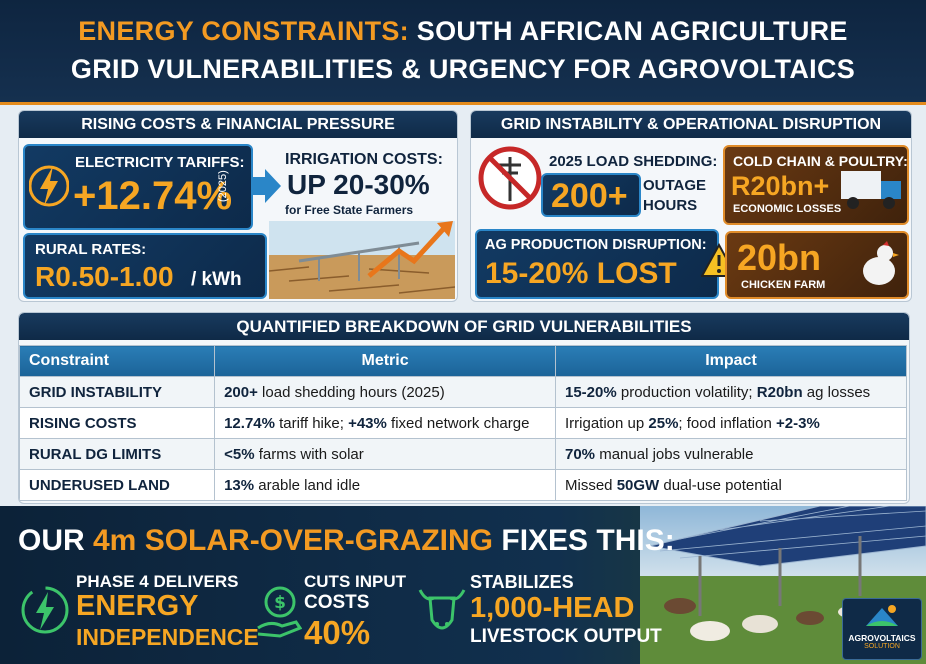 The image size is (926, 664). What do you see at coordinates (355, 581) in the screenshot?
I see `item-line: CUTS INPUT` at bounding box center [355, 581].